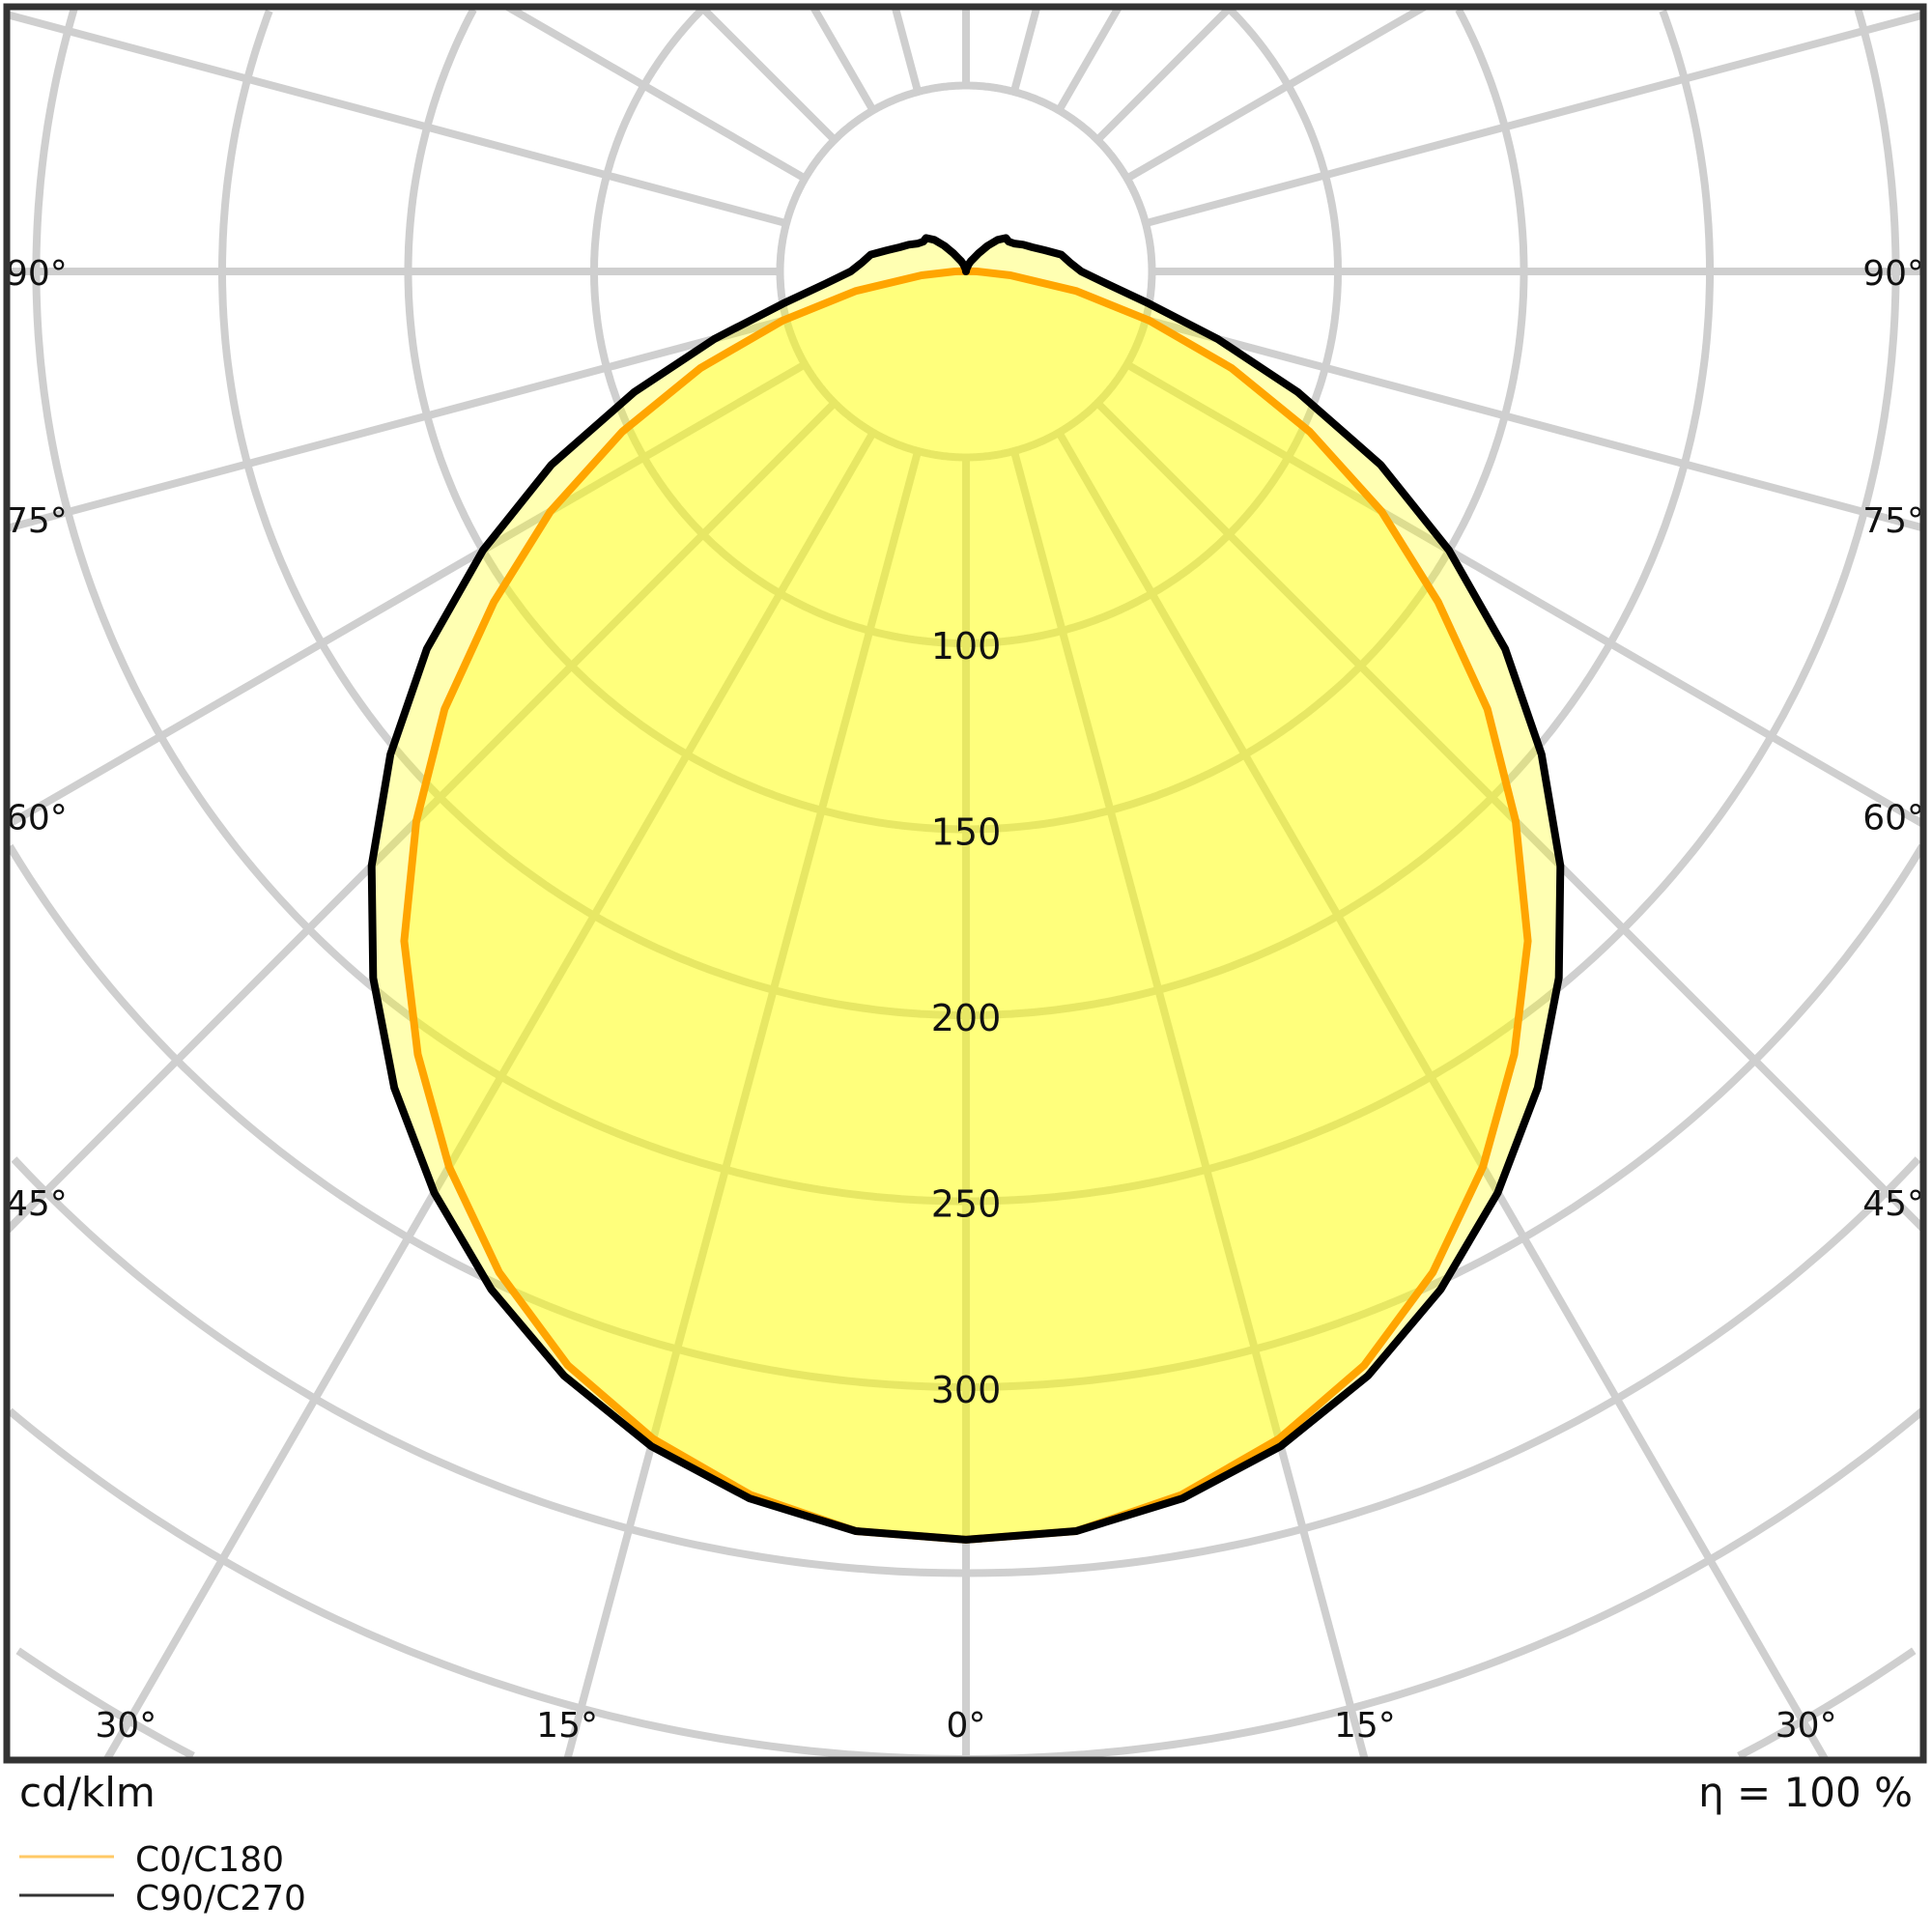  I want to click on angle-label-left: 75°, so click(37, 521).